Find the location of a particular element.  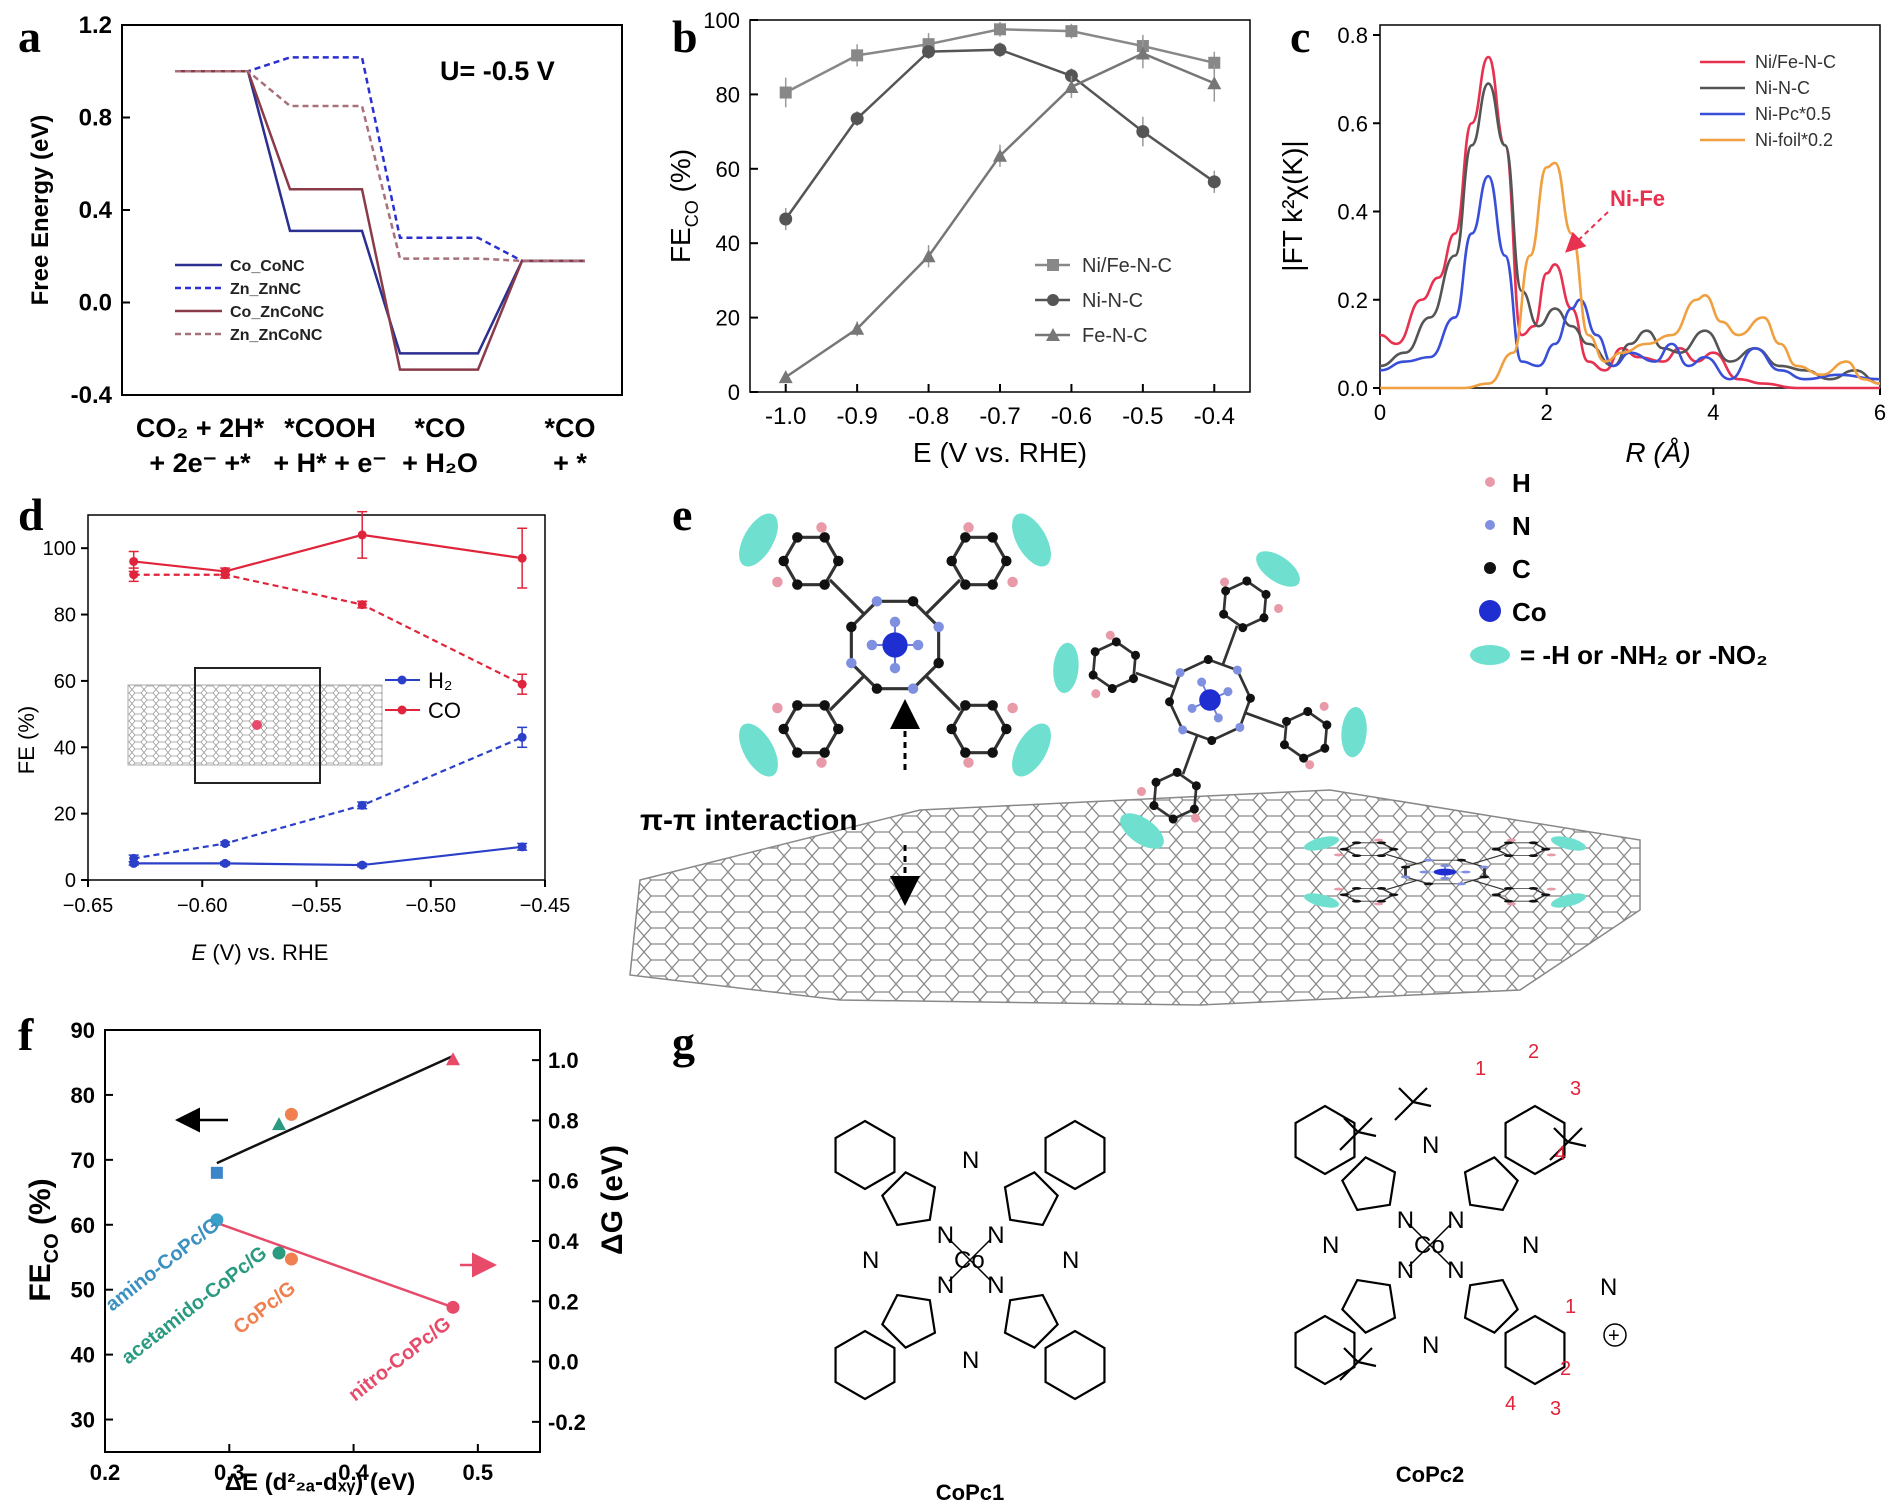

panel-f-ytick-right-label: 0.8 is located at coordinates (563, 1120).